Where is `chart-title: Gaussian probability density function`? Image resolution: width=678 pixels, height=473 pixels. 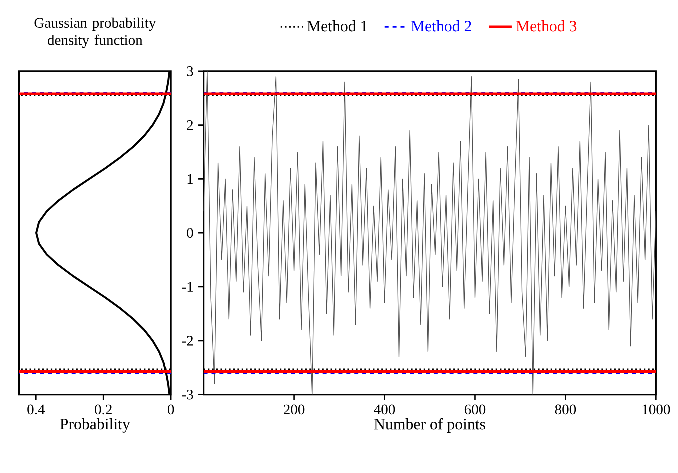 chart-title: Gaussian probability density function is located at coordinates (95, 33).